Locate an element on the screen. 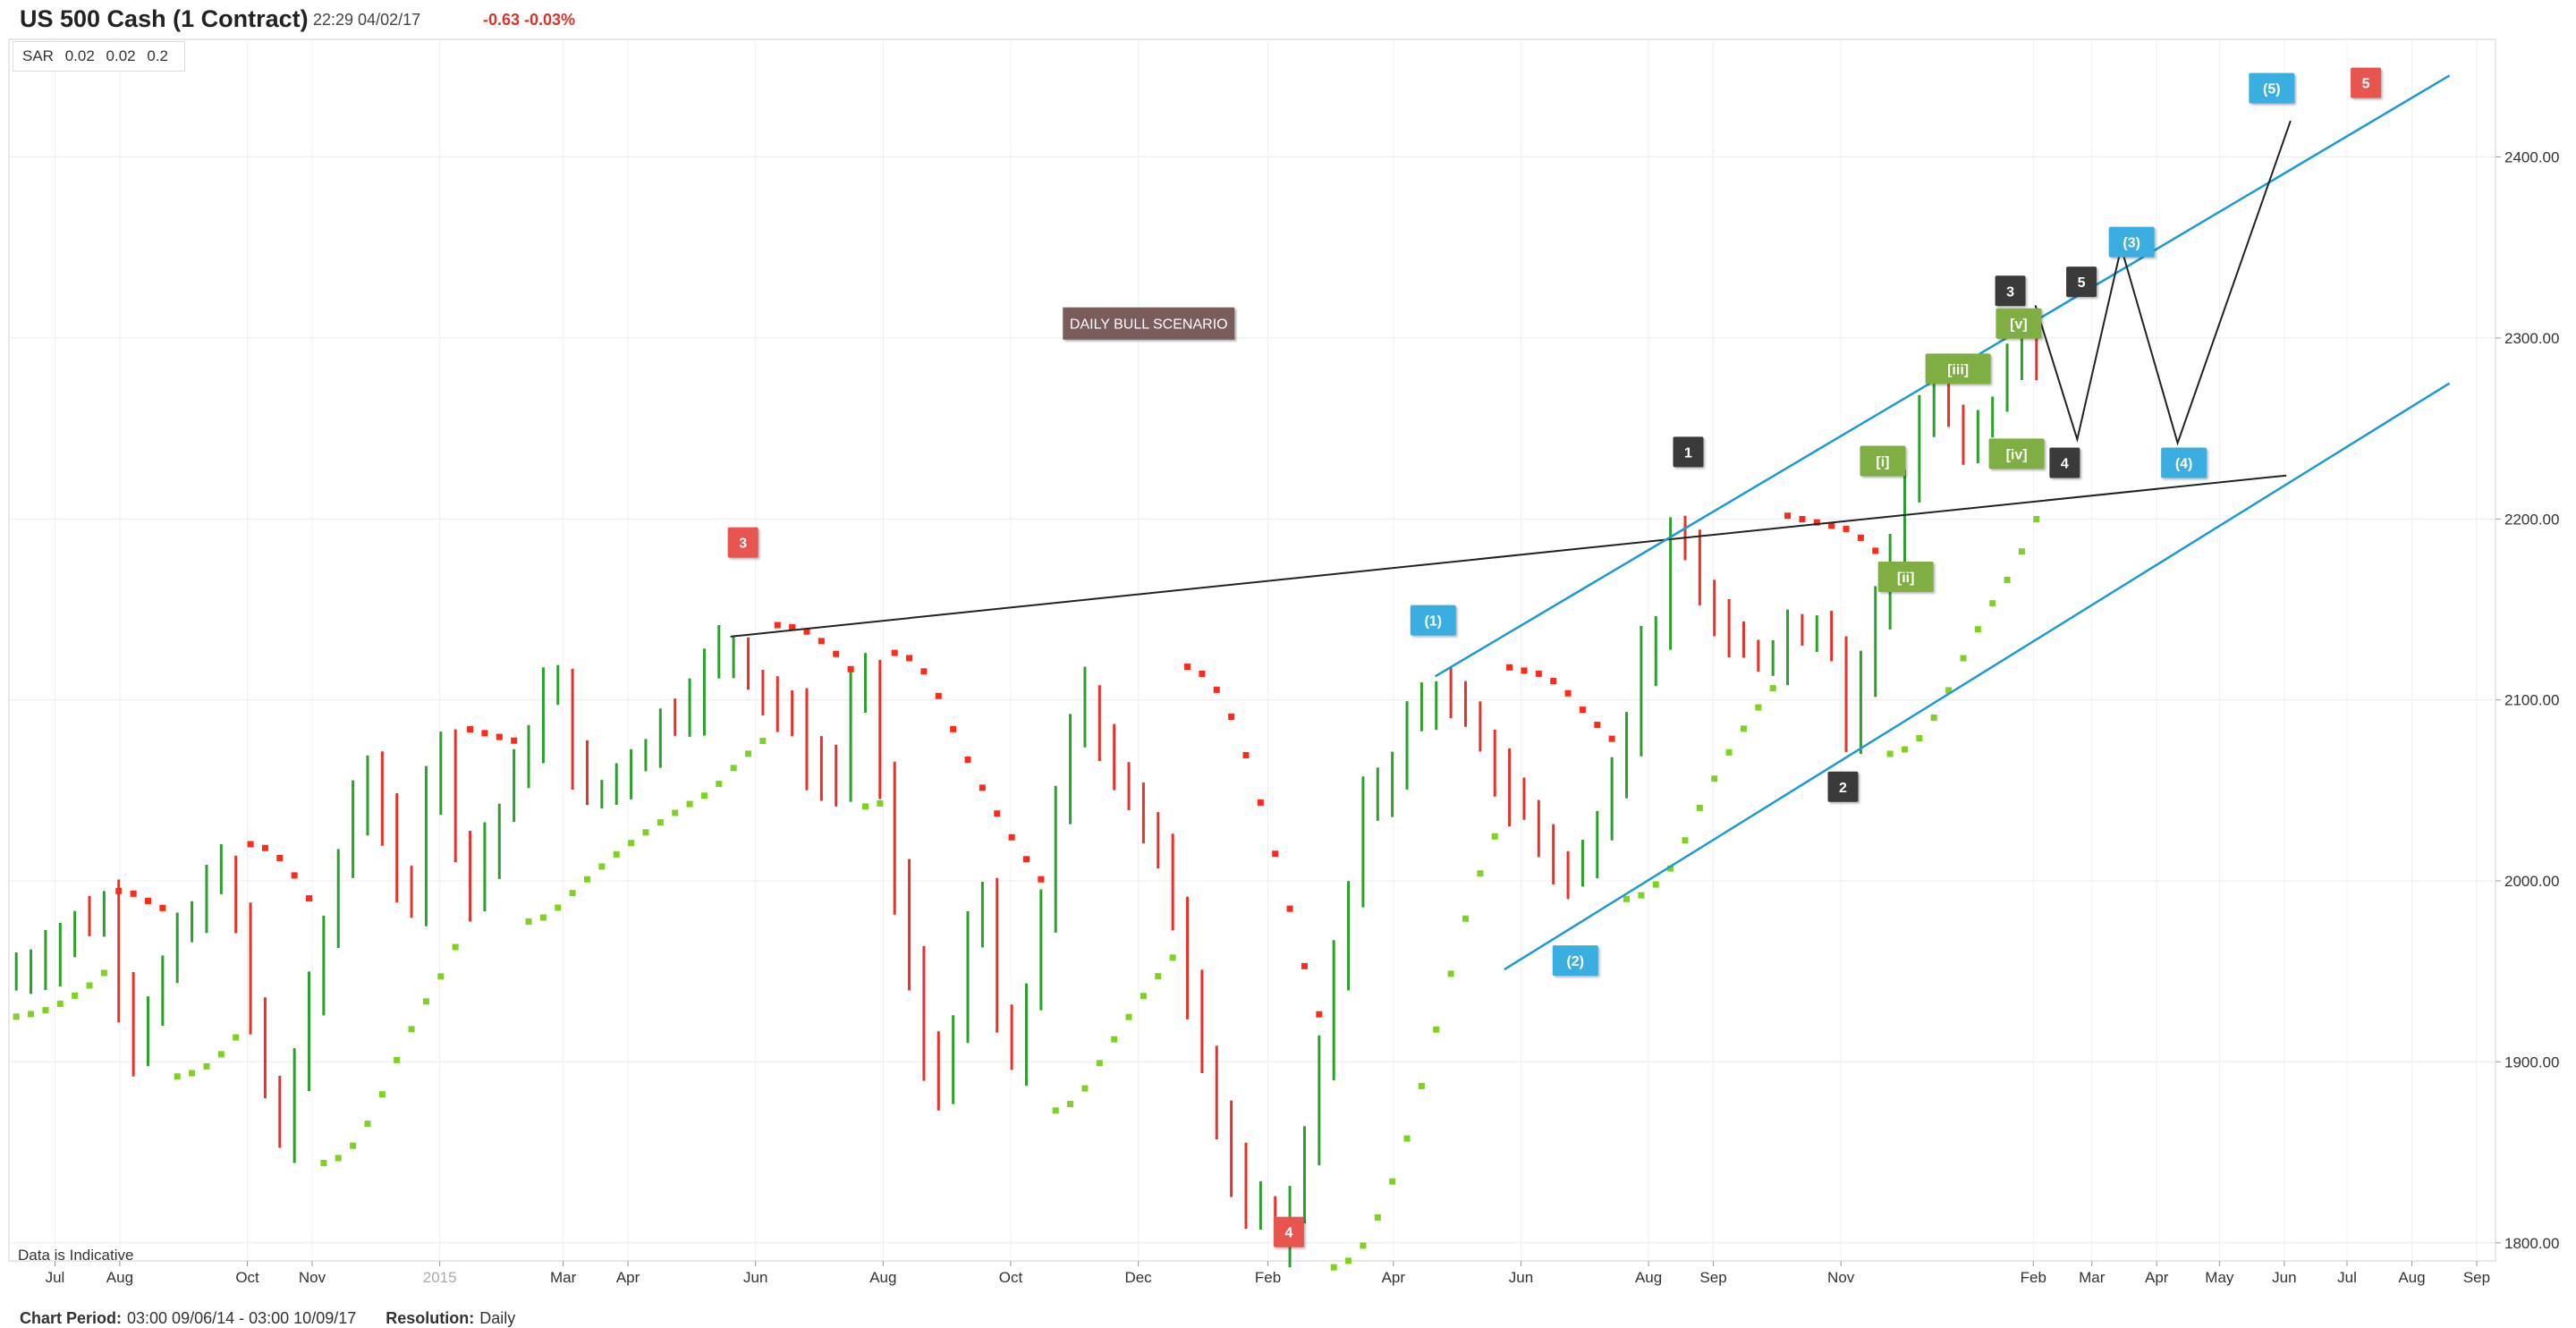  wave-label-text: 4 is located at coordinates (2065, 464).